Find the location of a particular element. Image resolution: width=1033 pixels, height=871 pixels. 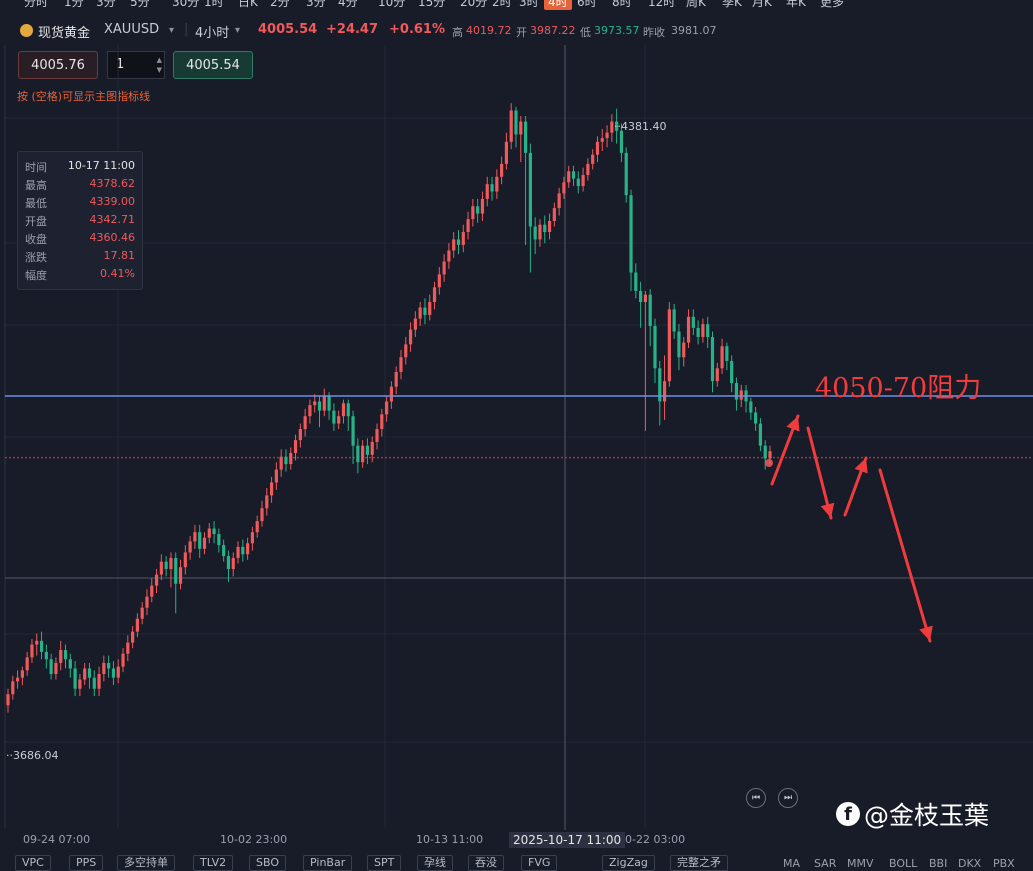

indicator-button: SPT is located at coordinates (384, 863).